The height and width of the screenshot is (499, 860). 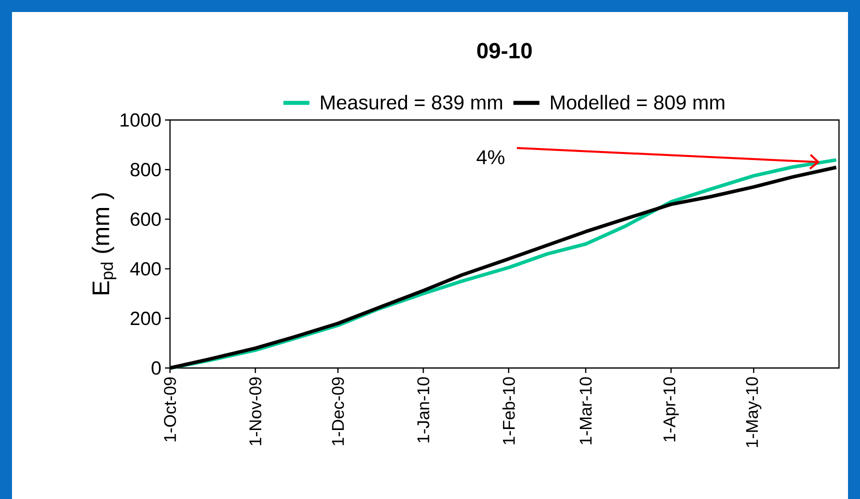 I want to click on x-tick-label: 1-Mar-10, so click(x=586, y=410).